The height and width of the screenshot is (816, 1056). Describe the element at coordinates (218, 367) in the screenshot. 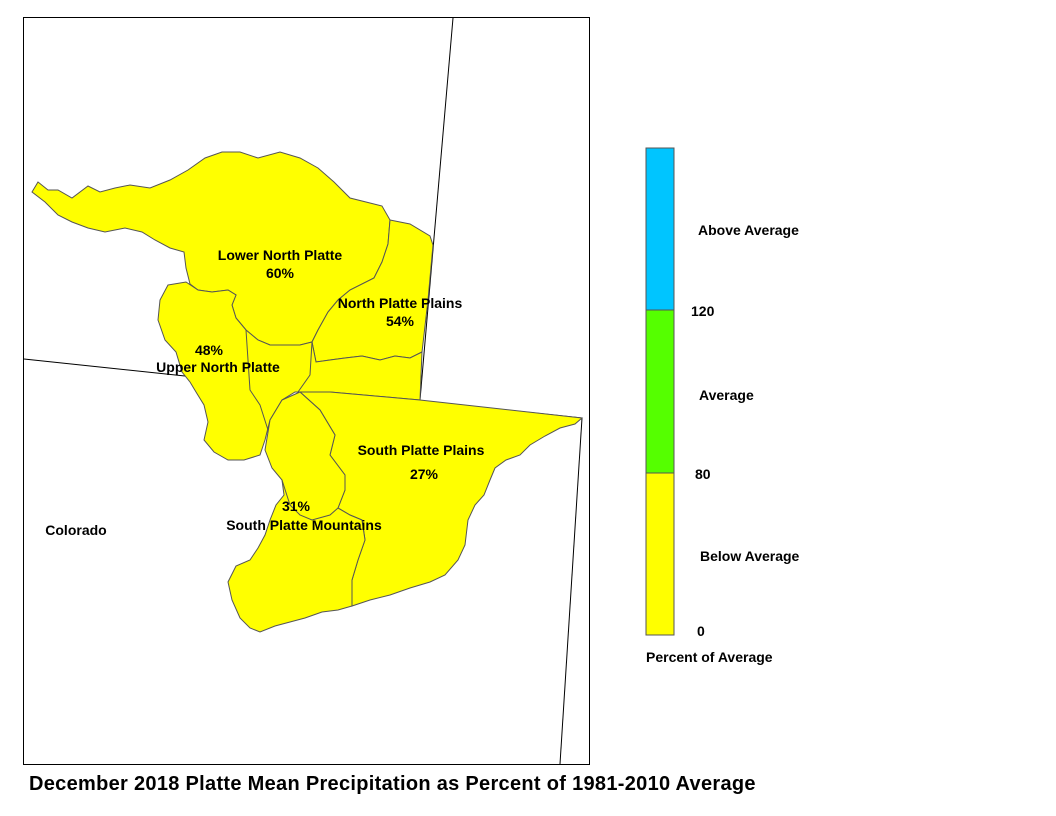

I see `basin-name-upper-north-platte: Upper North Platte` at that location.